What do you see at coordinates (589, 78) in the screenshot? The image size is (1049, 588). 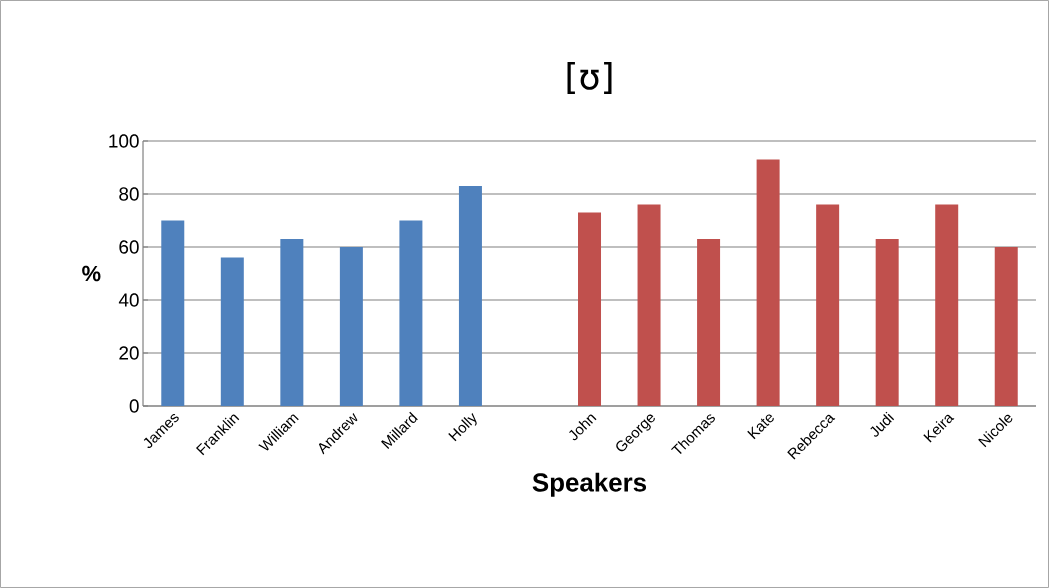 I see `chart-title: [ʊ]` at bounding box center [589, 78].